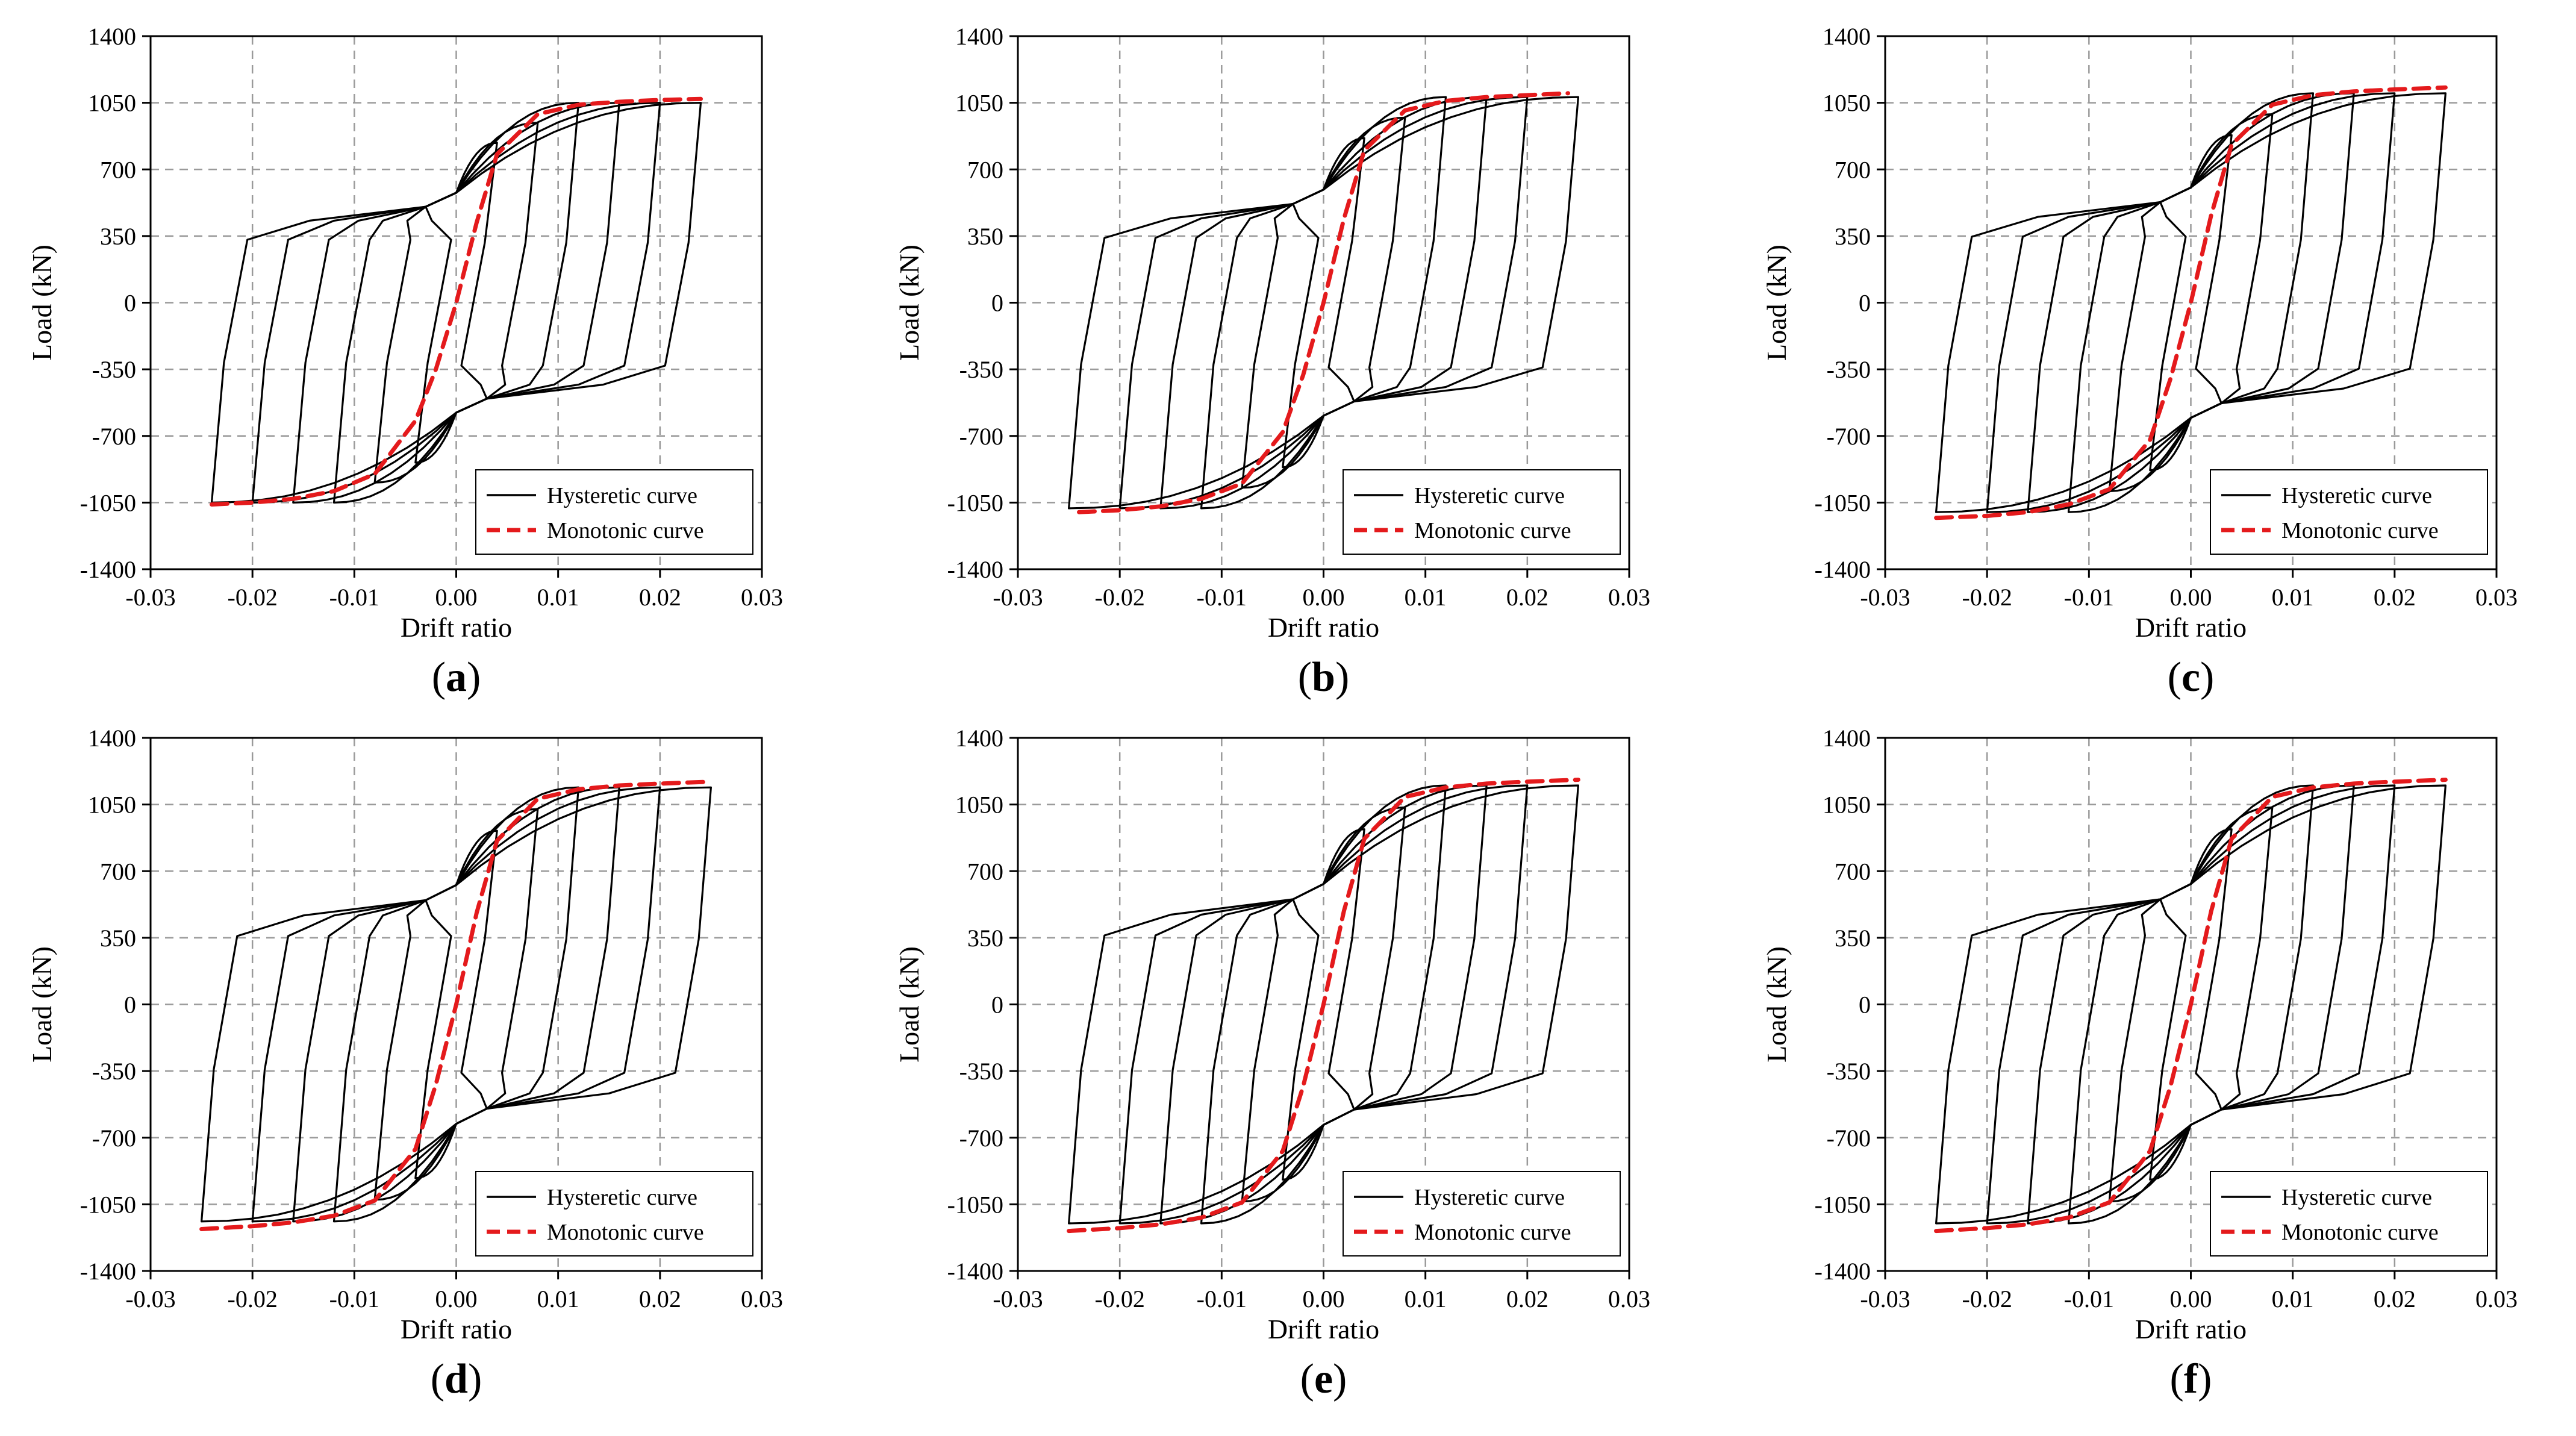 This screenshot has height=1436, width=2576. I want to click on x-tick-label: 0.01, so click(558, 1299).